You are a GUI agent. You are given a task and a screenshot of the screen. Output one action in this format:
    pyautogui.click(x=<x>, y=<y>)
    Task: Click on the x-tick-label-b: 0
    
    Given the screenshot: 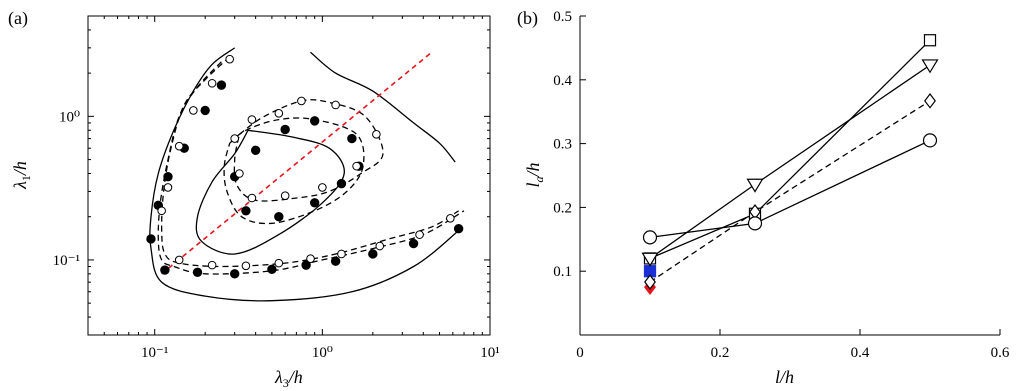 What is the action you would take?
    pyautogui.click(x=580, y=353)
    